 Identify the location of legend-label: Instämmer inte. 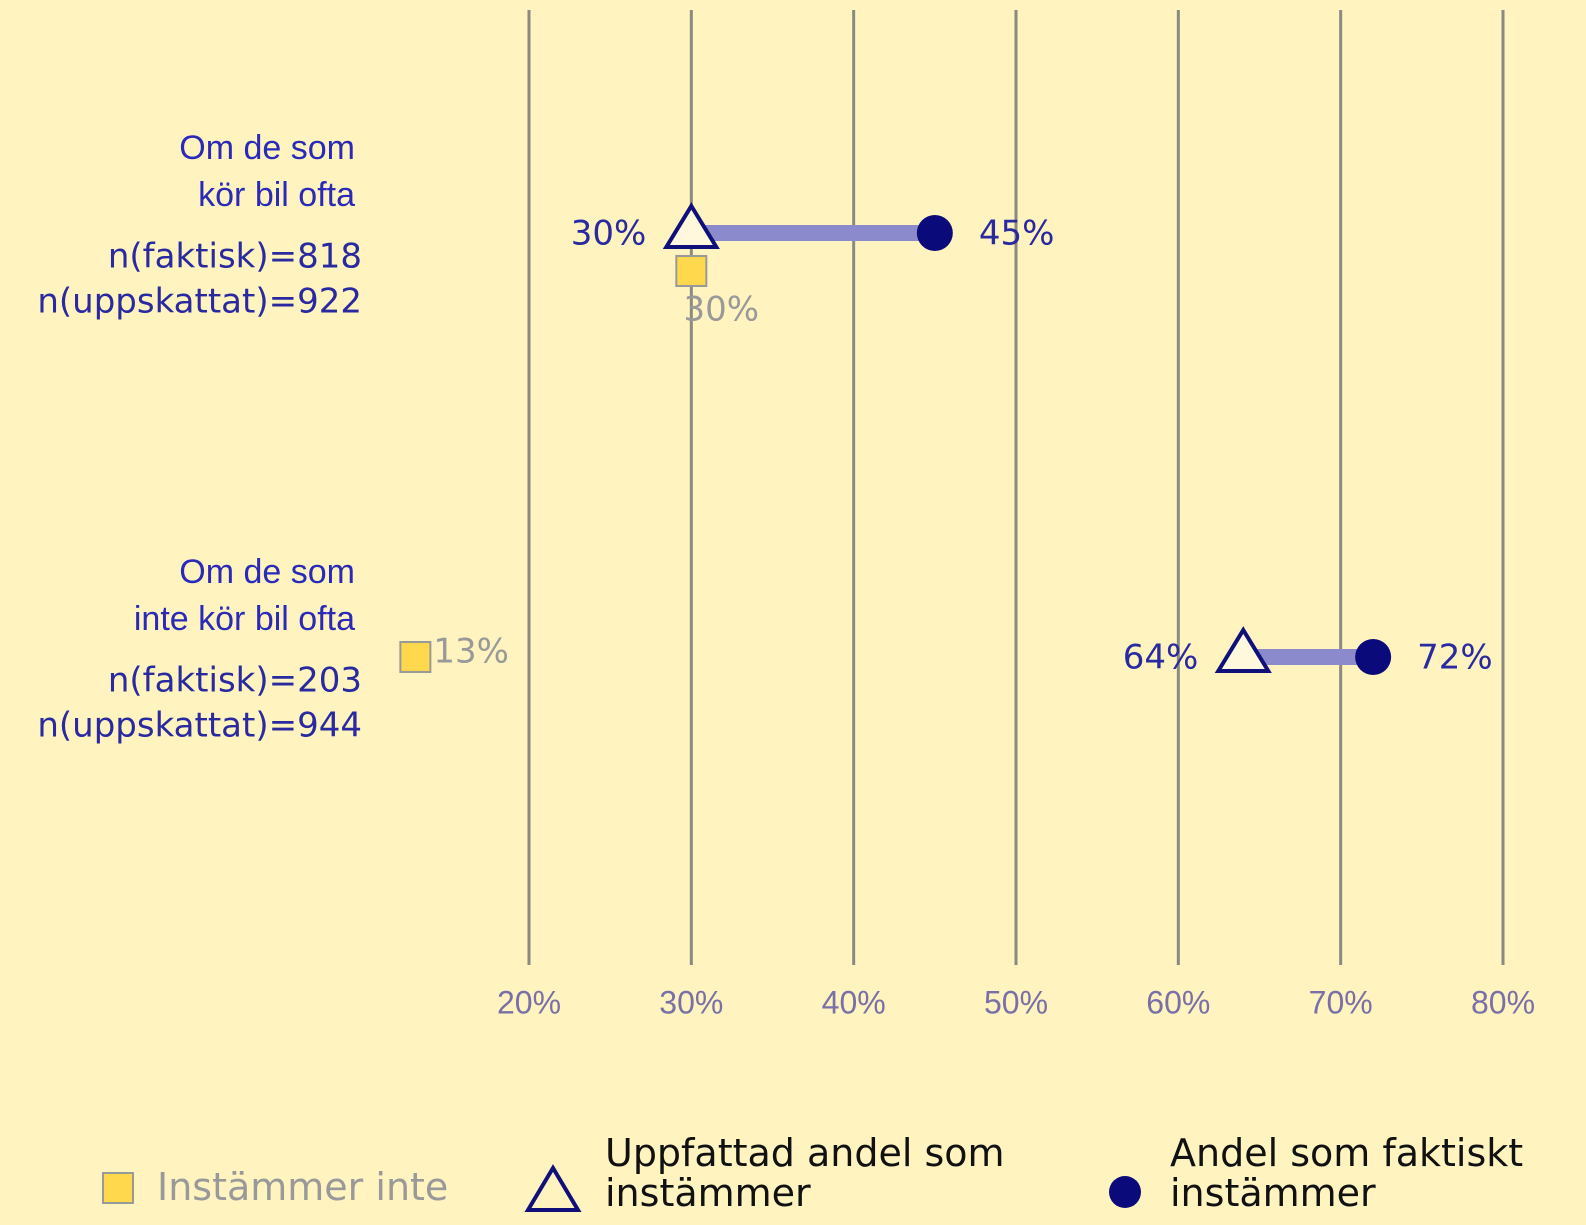
(303, 1187).